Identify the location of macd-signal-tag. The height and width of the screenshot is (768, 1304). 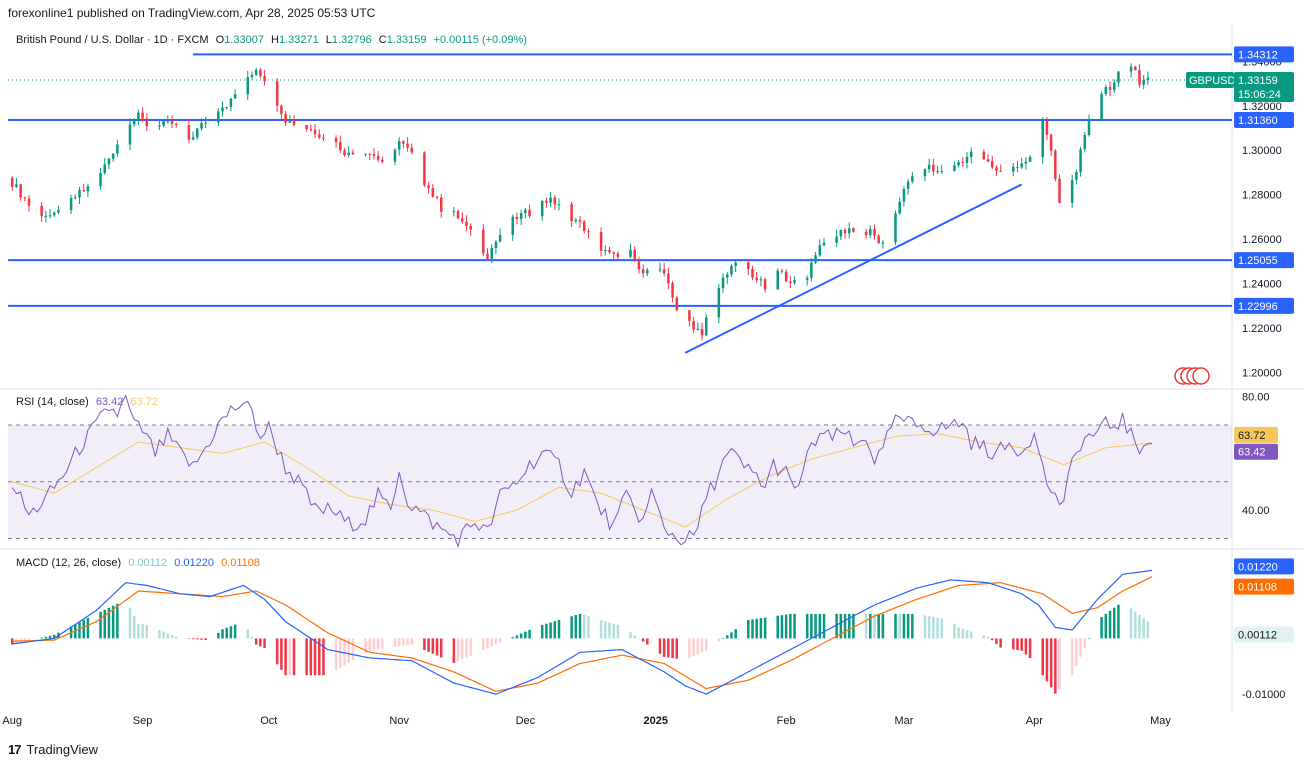
(1264, 586).